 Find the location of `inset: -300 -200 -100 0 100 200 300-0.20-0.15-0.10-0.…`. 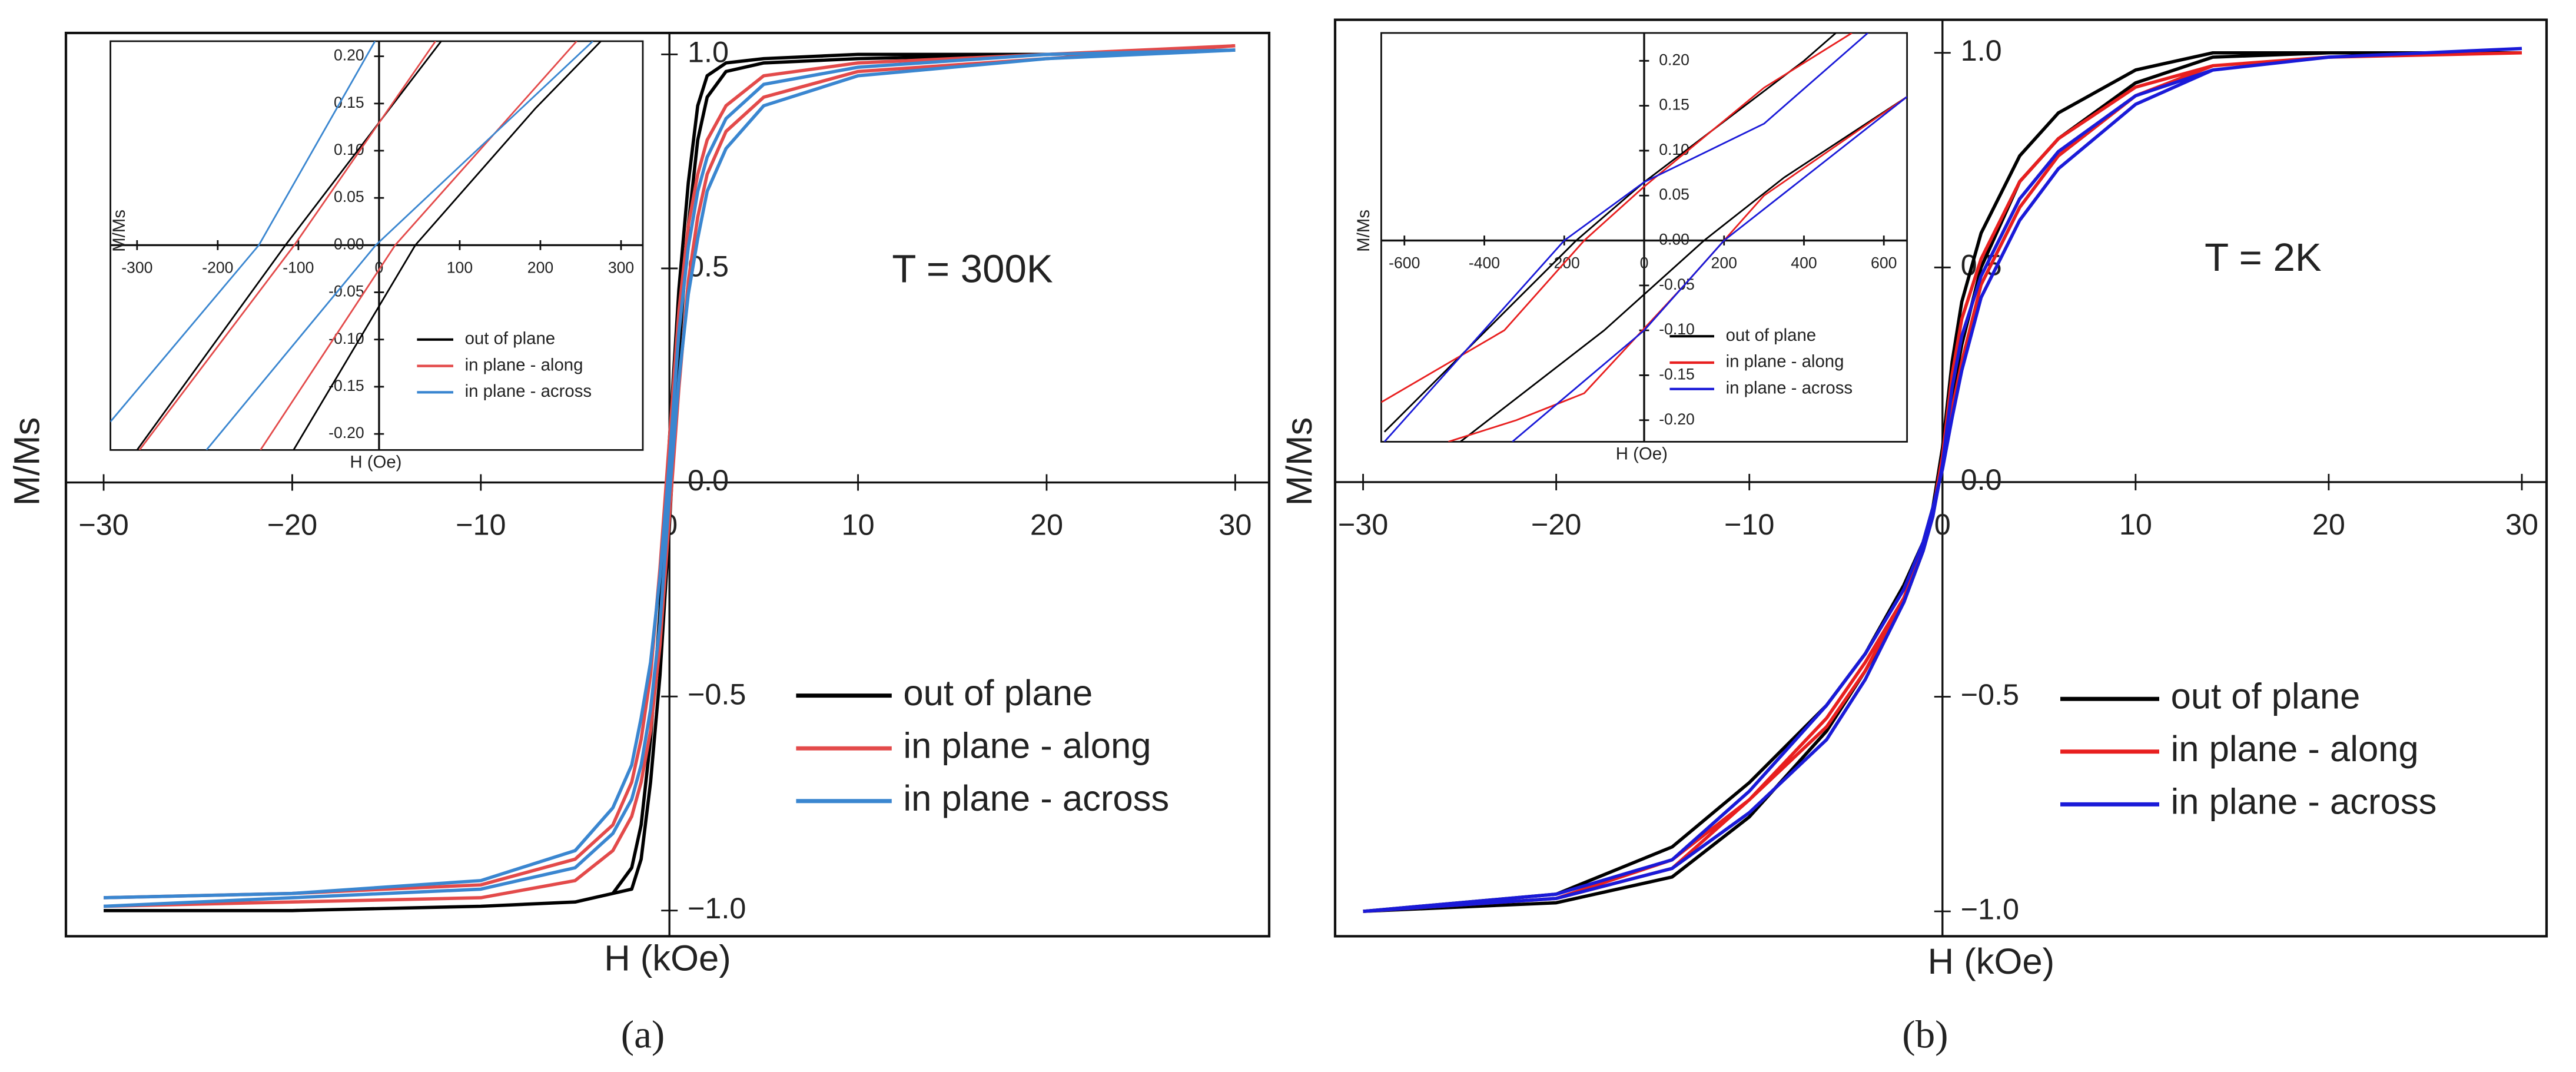

inset: -300 -200 -100 0 100 200 300-0.20-0.15-0.10-0.… is located at coordinates (376, 256).